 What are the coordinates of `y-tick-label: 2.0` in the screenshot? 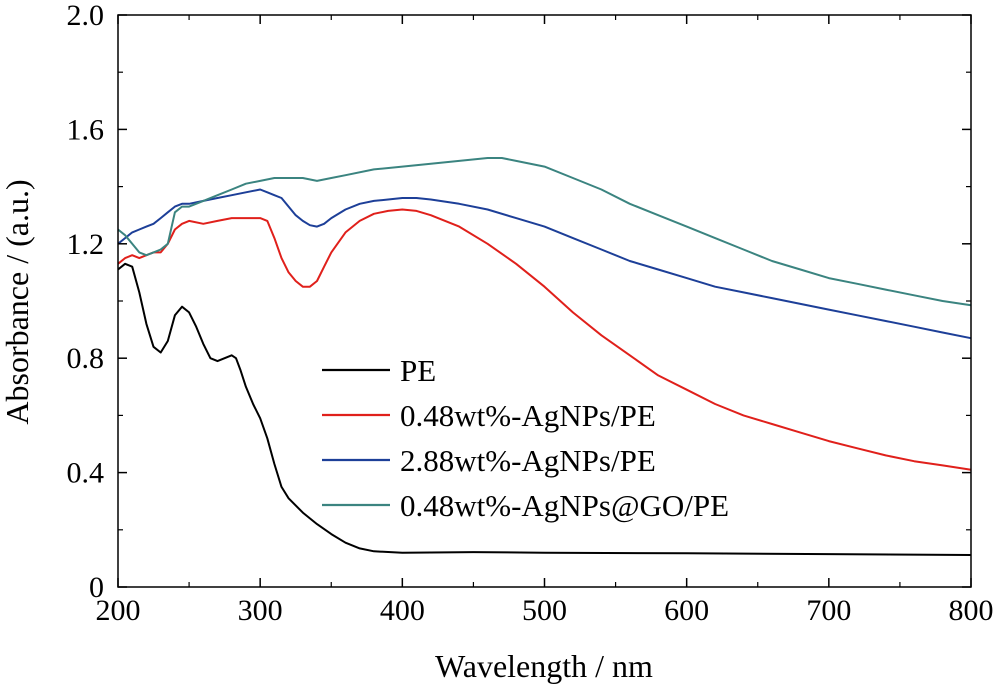 It's located at (86, 16).